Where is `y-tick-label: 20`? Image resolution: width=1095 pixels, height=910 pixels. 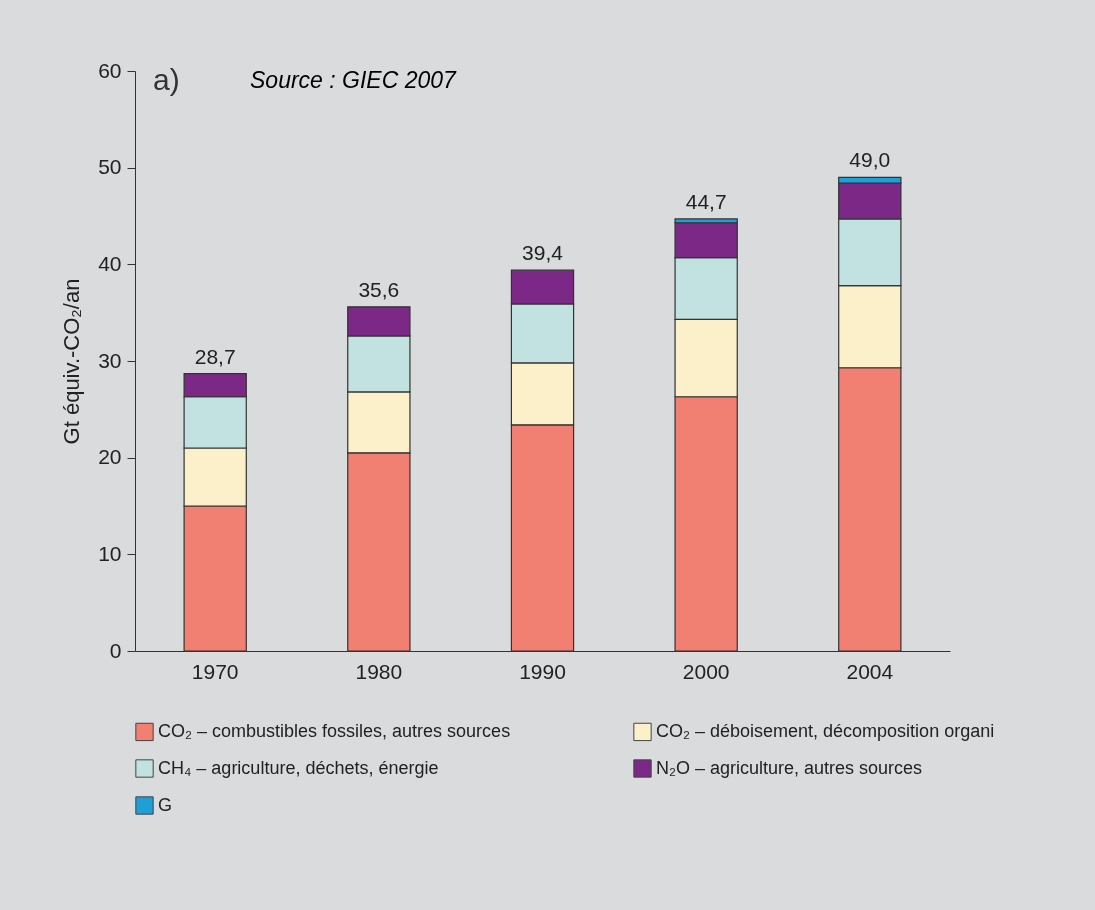 y-tick-label: 20 is located at coordinates (110, 457).